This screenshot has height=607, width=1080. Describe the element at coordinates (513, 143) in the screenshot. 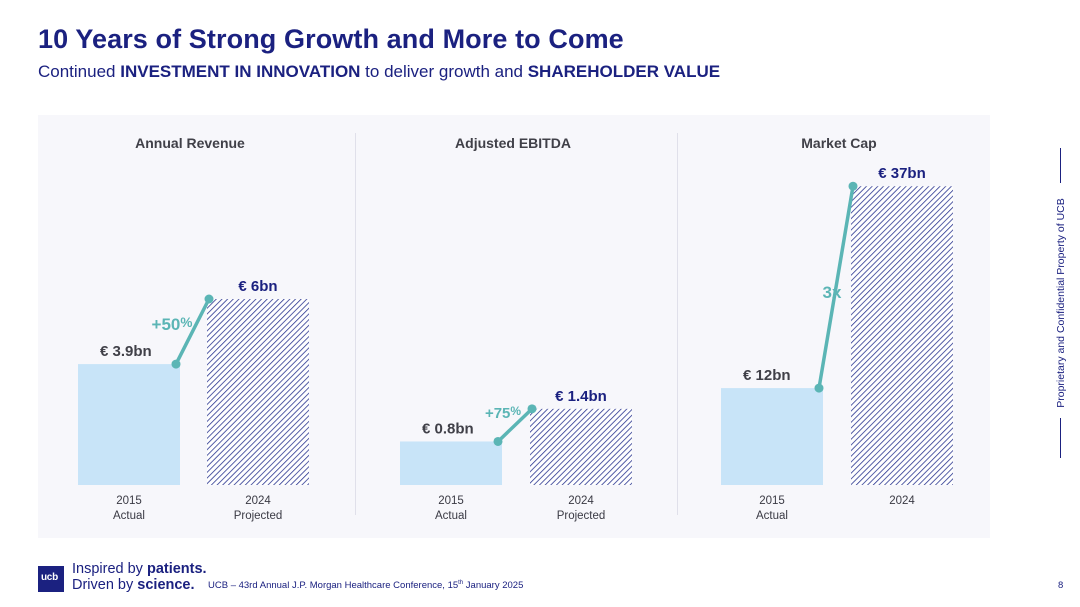

I see `chart2-title: Adjusted EBITDA` at that location.